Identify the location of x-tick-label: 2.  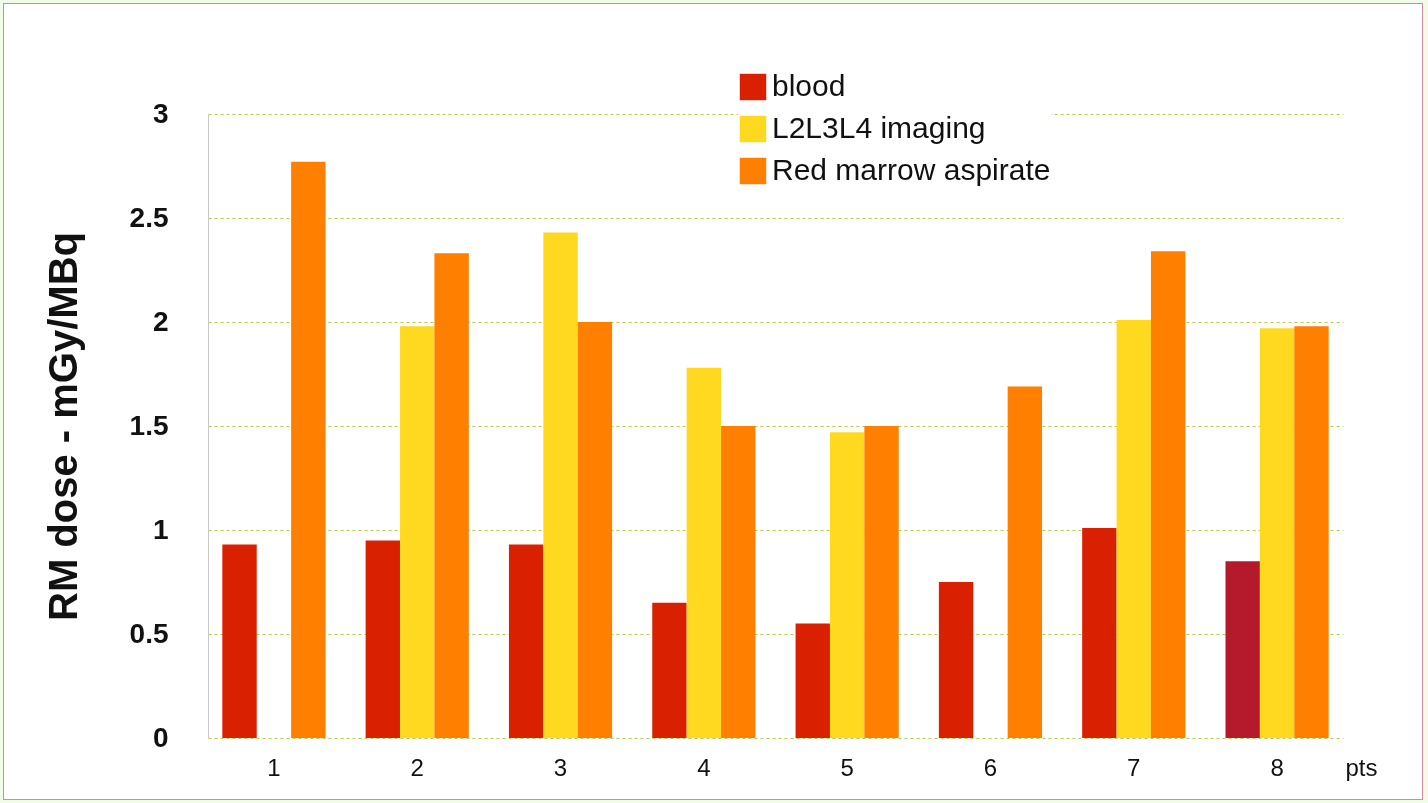
(417, 767).